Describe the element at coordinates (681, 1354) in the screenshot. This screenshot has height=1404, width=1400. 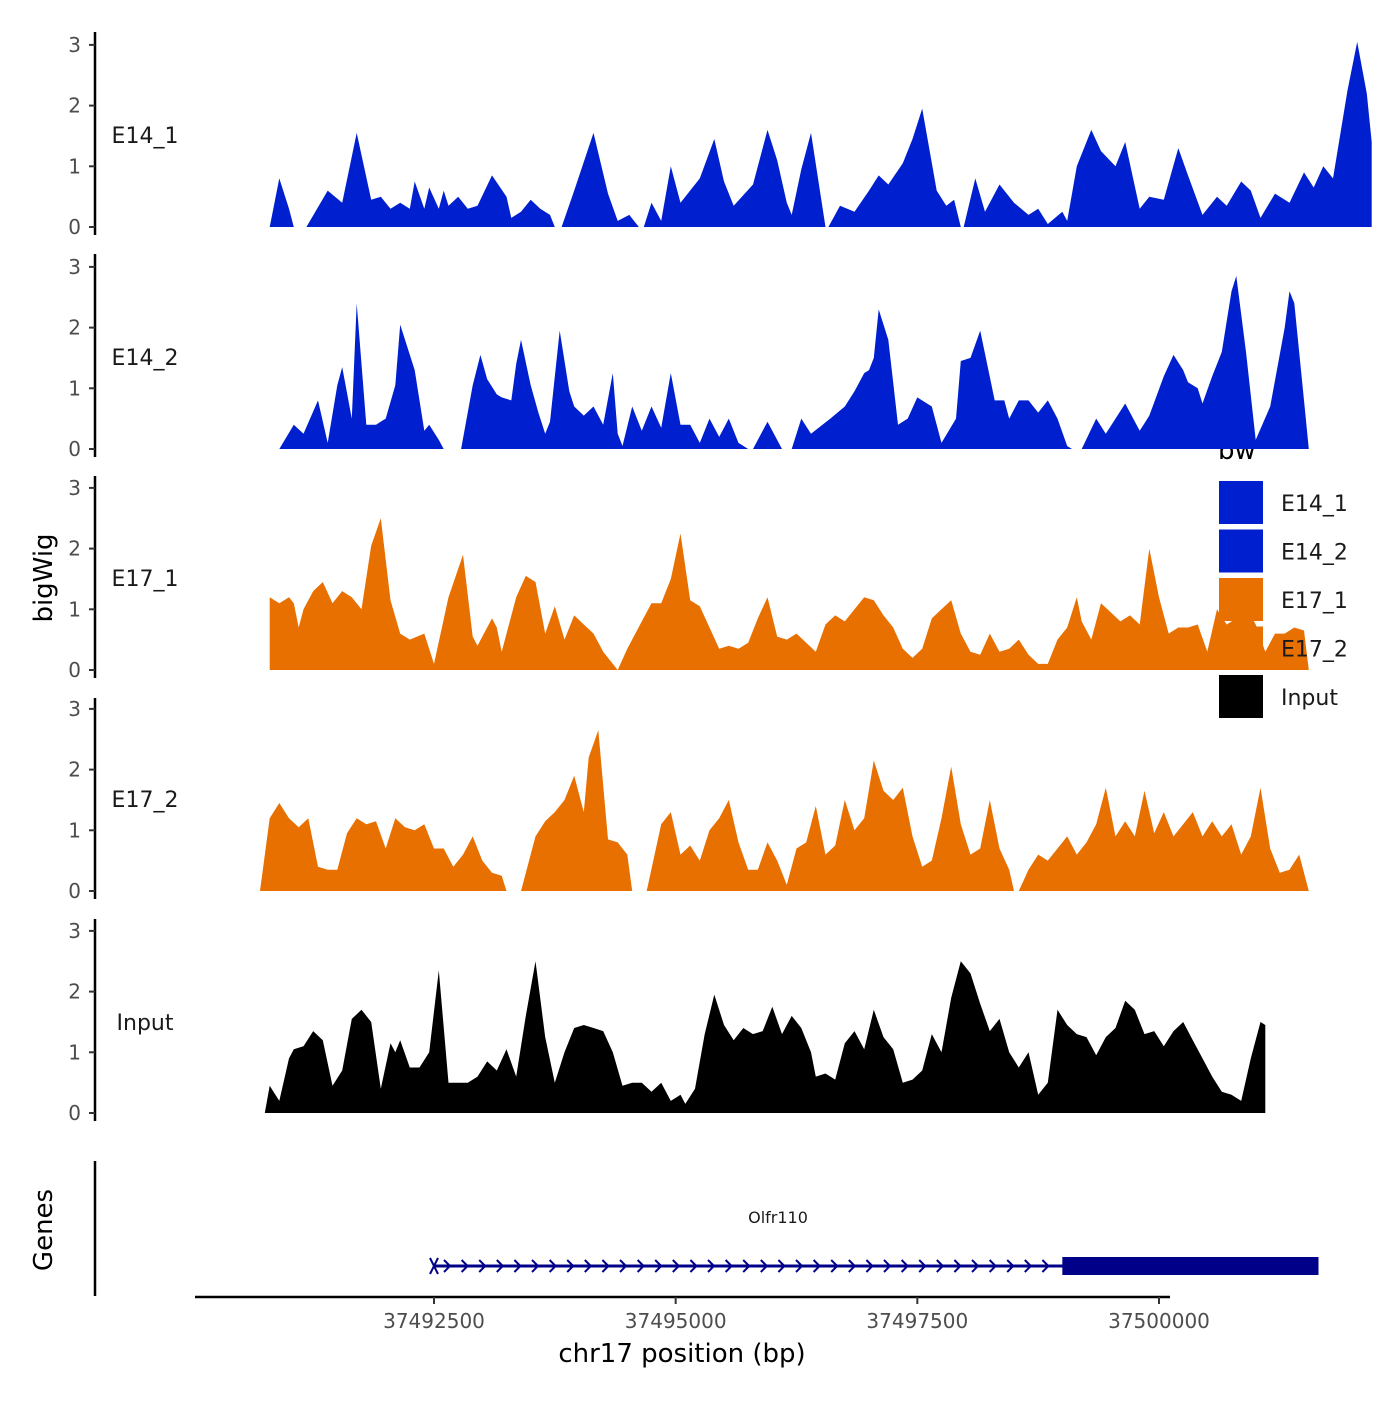
I see `x-axis-title: chr17 position (bp)` at that location.